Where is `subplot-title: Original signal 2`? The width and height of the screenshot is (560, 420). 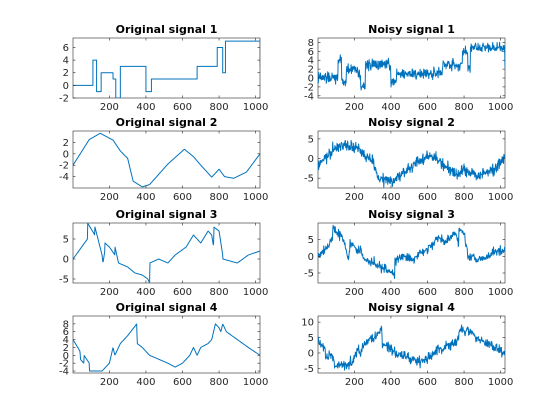
subplot-title: Original signal 2 is located at coordinates (167, 122).